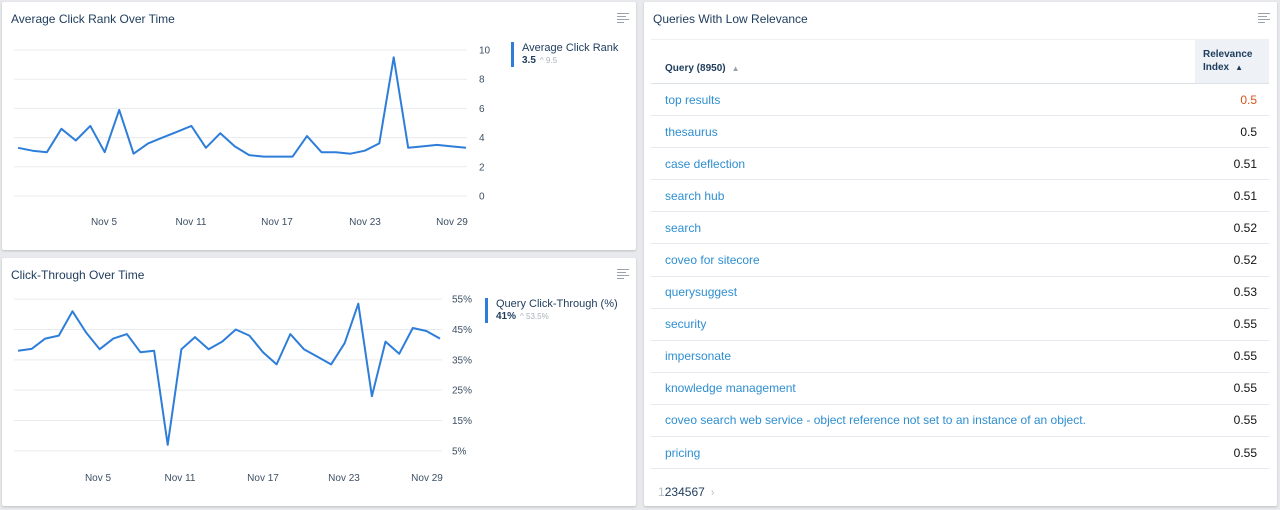 Image resolution: width=1280 pixels, height=510 pixels. What do you see at coordinates (482, 80) in the screenshot?
I see `y-tick-label: 8` at bounding box center [482, 80].